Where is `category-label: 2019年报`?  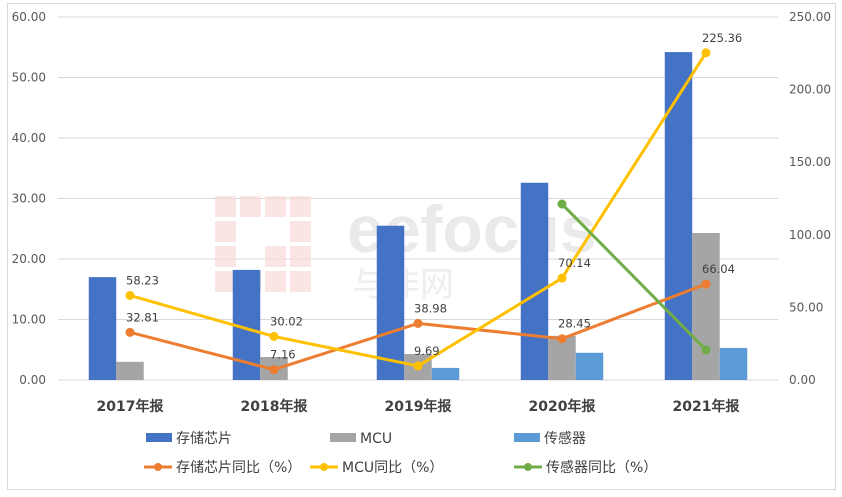
category-label: 2019年报 is located at coordinates (418, 406).